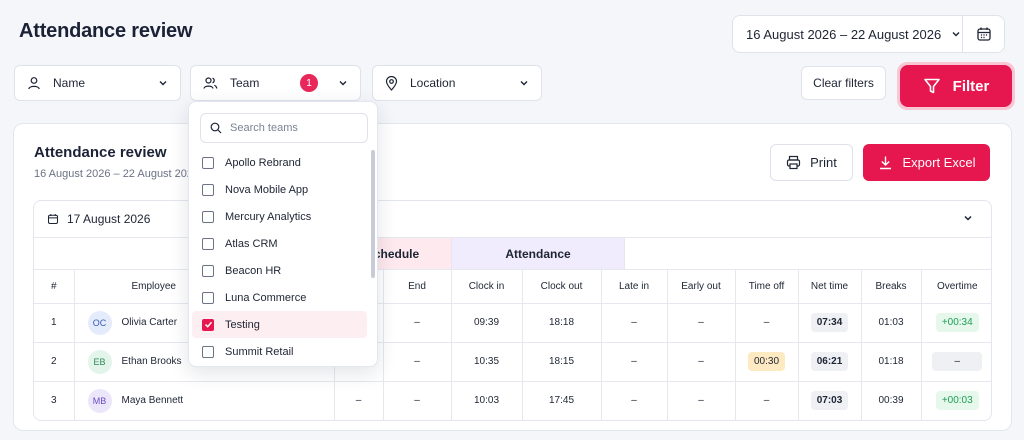 The height and width of the screenshot is (440, 1024). I want to click on printer-icon, so click(794, 162).